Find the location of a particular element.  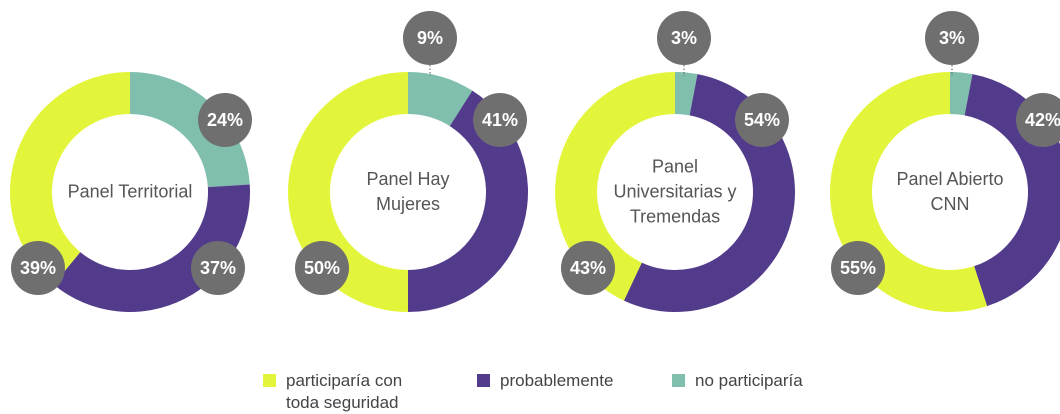

legend-item: participaría con toda seguridad is located at coordinates (343, 392).